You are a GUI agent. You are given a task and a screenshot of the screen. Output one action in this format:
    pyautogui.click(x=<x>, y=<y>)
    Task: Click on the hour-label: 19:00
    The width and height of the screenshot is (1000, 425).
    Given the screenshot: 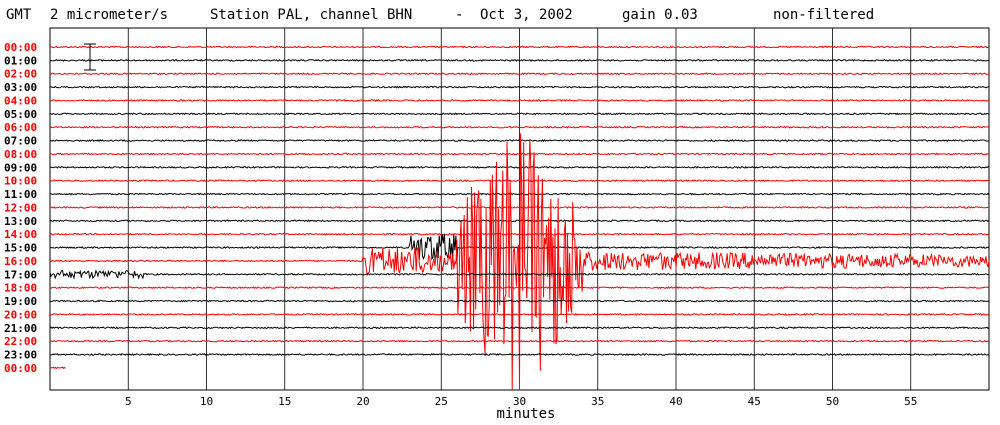 What is the action you would take?
    pyautogui.click(x=20, y=301)
    